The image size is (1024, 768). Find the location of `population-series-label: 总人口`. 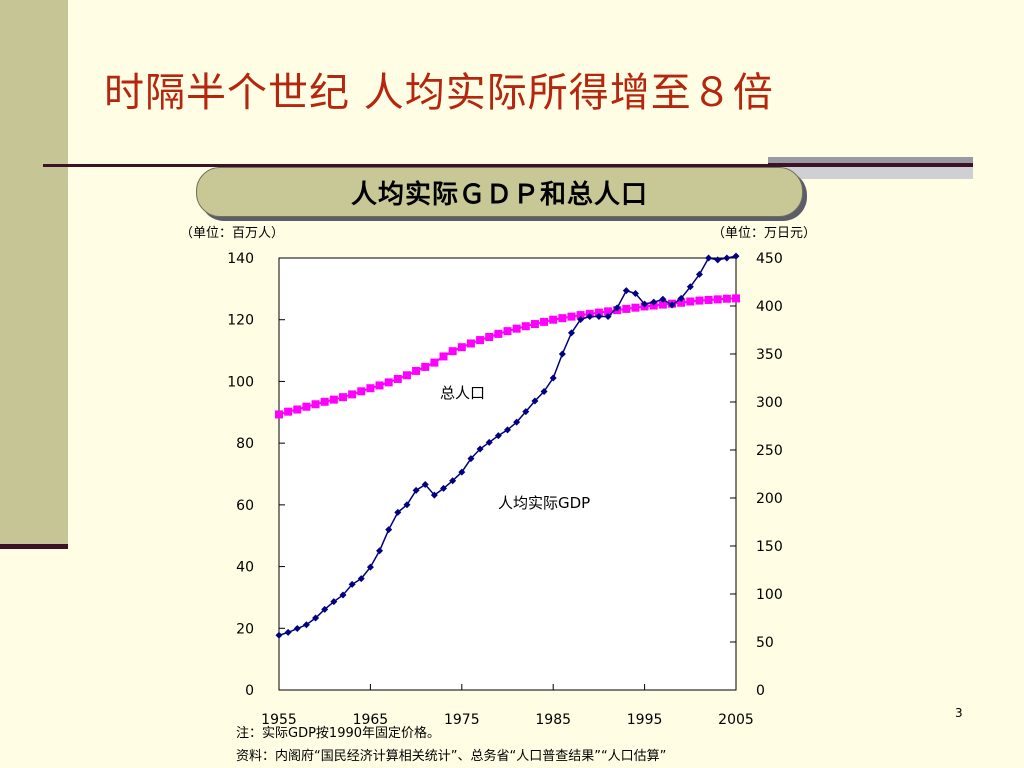

population-series-label: 总人口 is located at coordinates (462, 393).